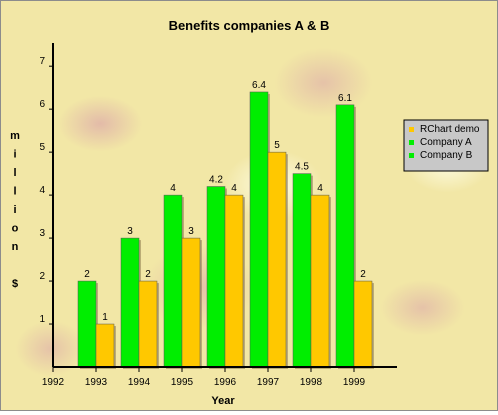 The image size is (498, 415). Describe the element at coordinates (277, 259) in the screenshot. I see `bar-company-b-1997` at that location.